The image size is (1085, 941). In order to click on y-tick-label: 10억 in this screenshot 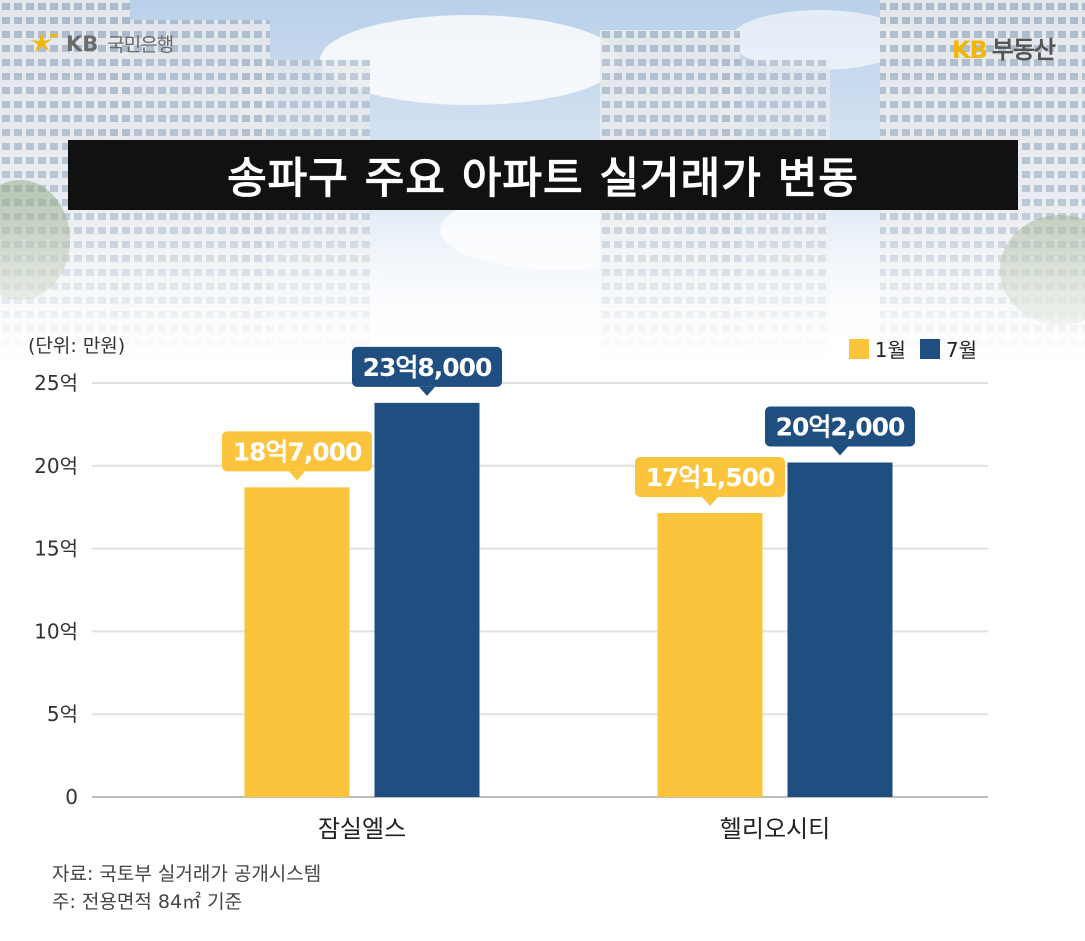, I will do `click(56, 631)`.